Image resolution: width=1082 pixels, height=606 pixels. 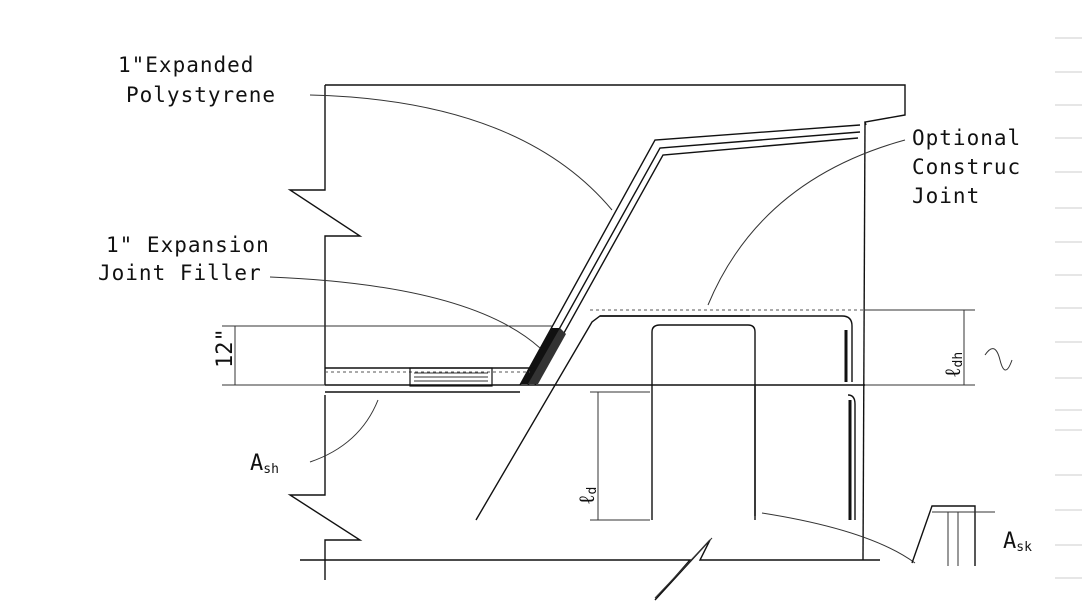 What do you see at coordinates (620, 456) in the screenshot?
I see `dimension-ld` at bounding box center [620, 456].